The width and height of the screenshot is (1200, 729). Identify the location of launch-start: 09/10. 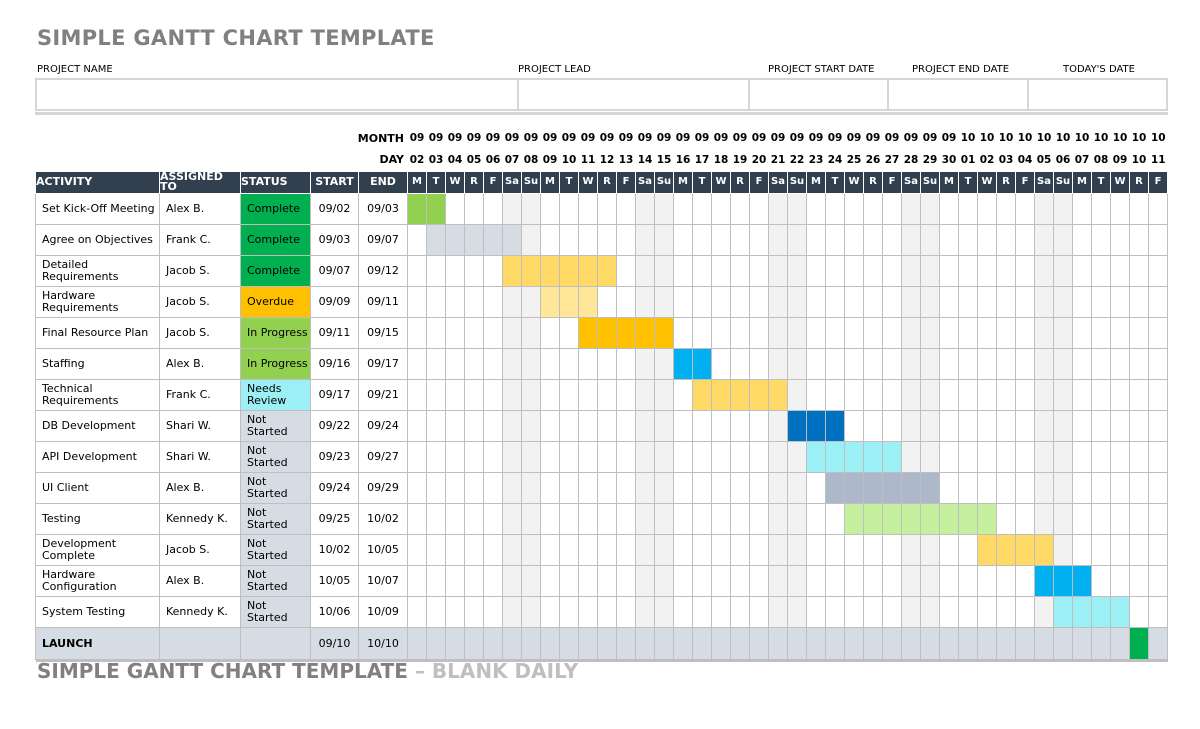
(334, 643).